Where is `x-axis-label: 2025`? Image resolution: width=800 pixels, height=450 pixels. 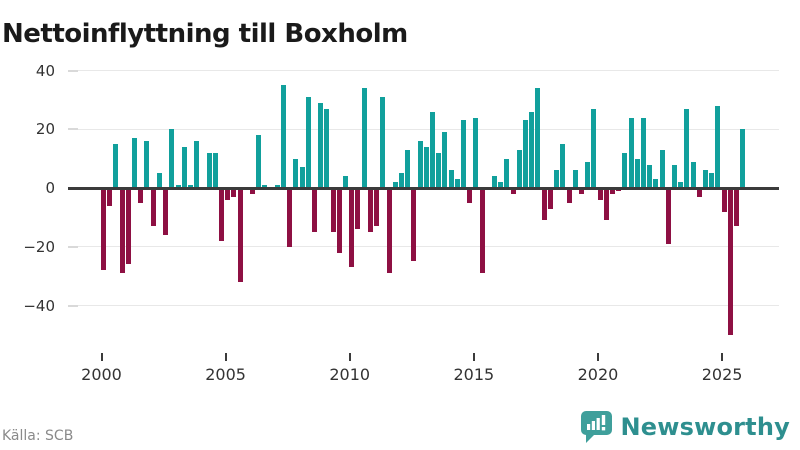
x-axis-label: 2025 is located at coordinates (722, 374).